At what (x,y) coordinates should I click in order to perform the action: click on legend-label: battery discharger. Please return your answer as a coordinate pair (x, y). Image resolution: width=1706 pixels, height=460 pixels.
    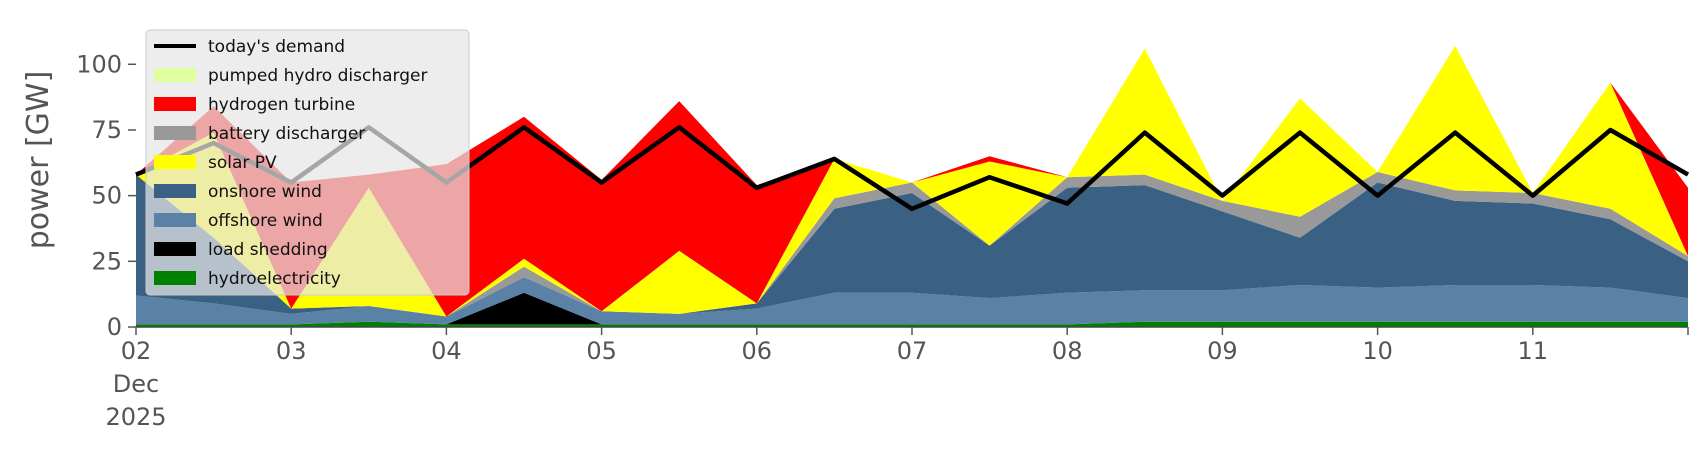
    Looking at the image, I should click on (286, 134).